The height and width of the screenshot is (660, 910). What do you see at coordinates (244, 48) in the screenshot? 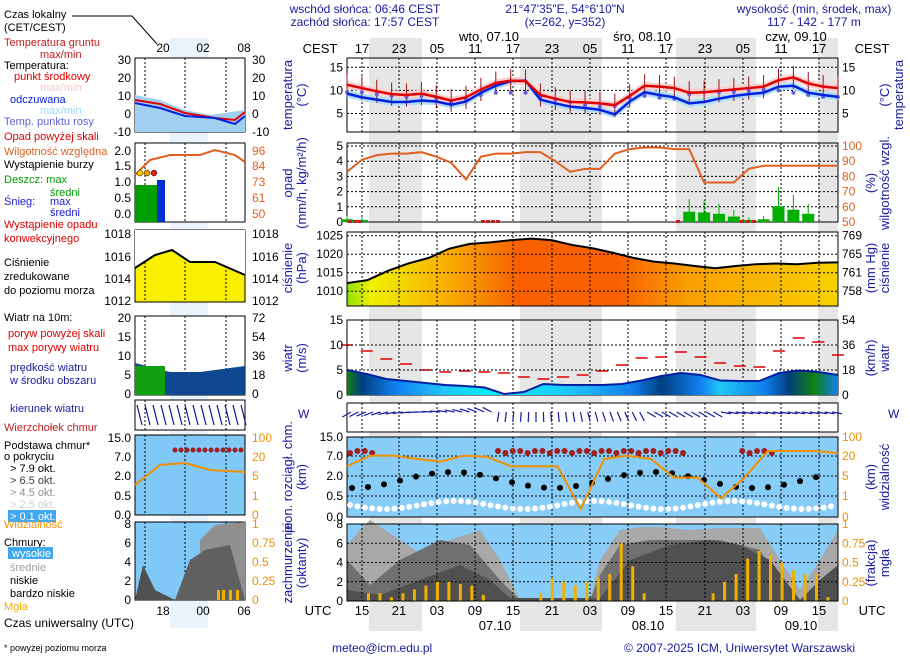
I see `legend-local-tick: 08` at bounding box center [244, 48].